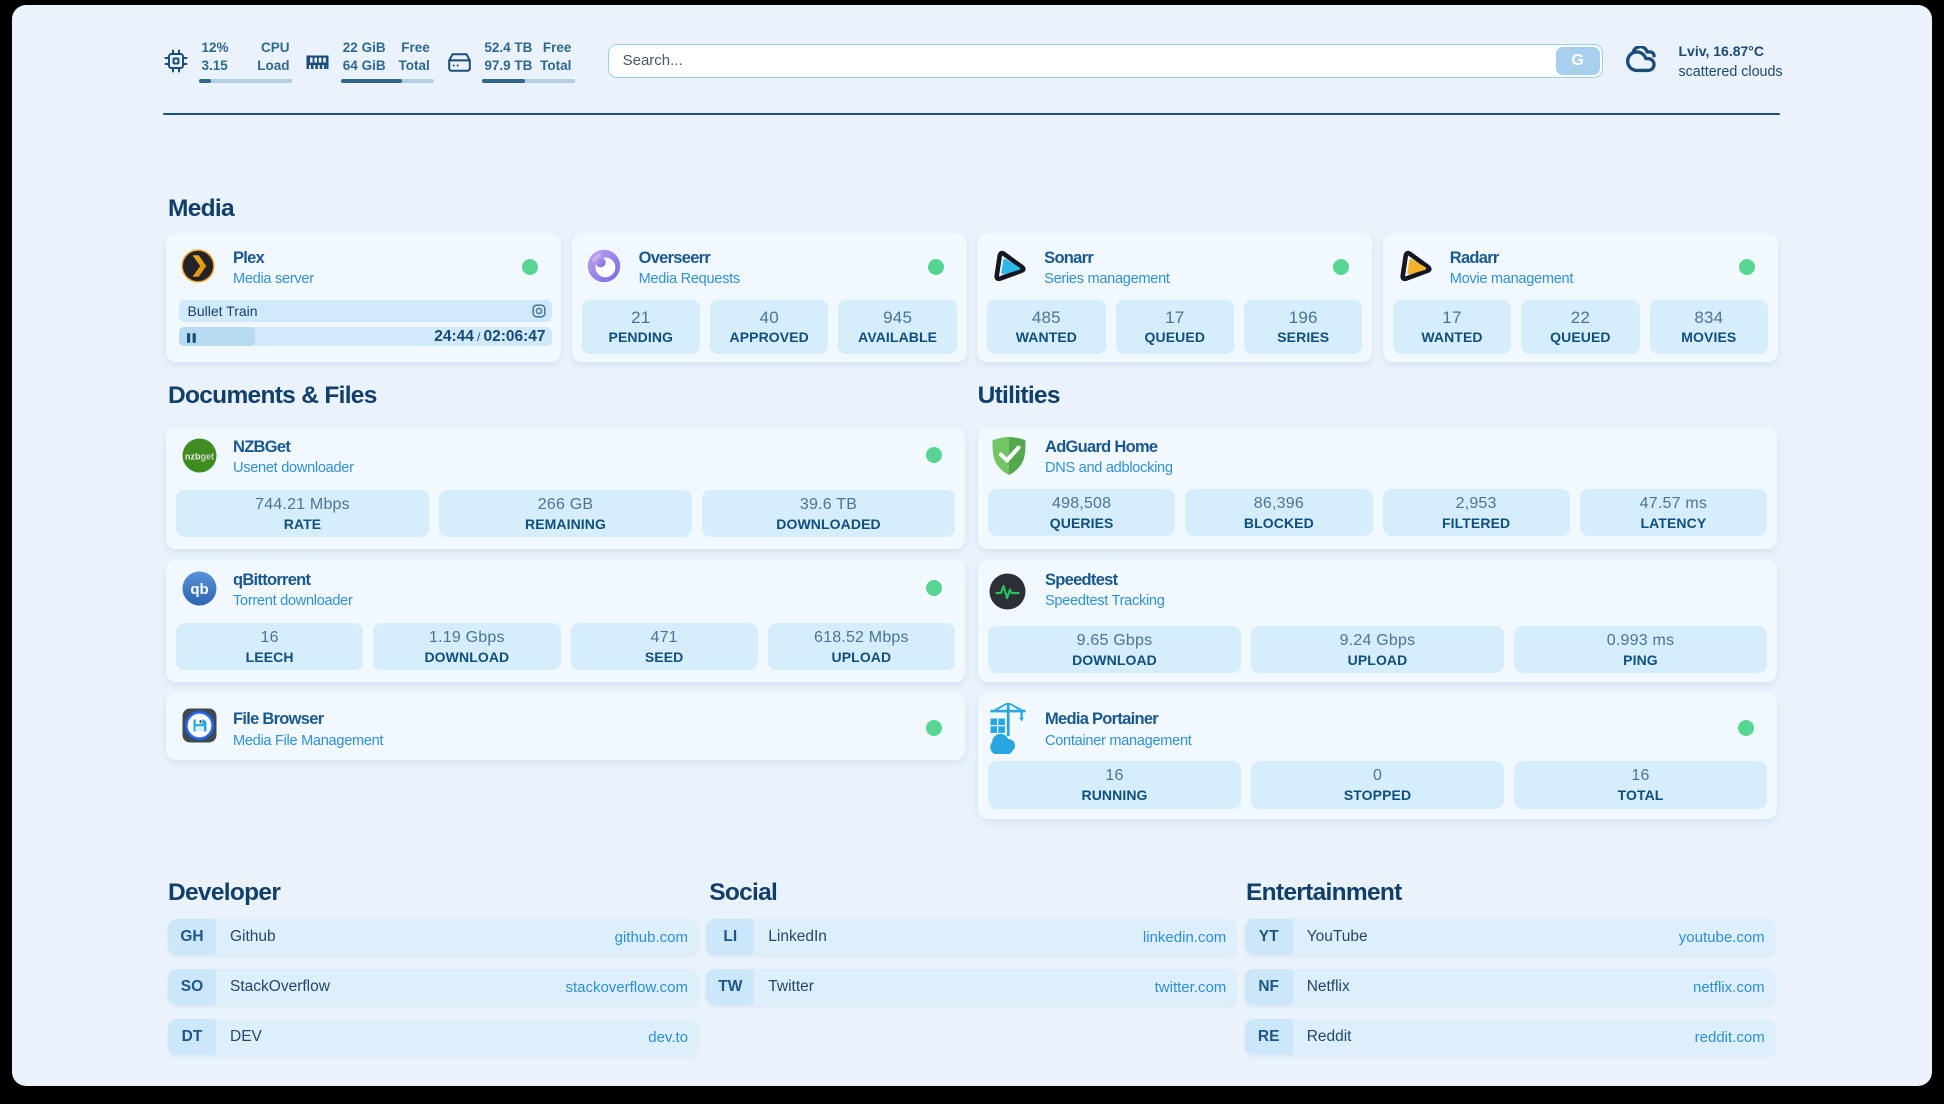  Describe the element at coordinates (199, 589) in the screenshot. I see `svg-text: qb` at that location.